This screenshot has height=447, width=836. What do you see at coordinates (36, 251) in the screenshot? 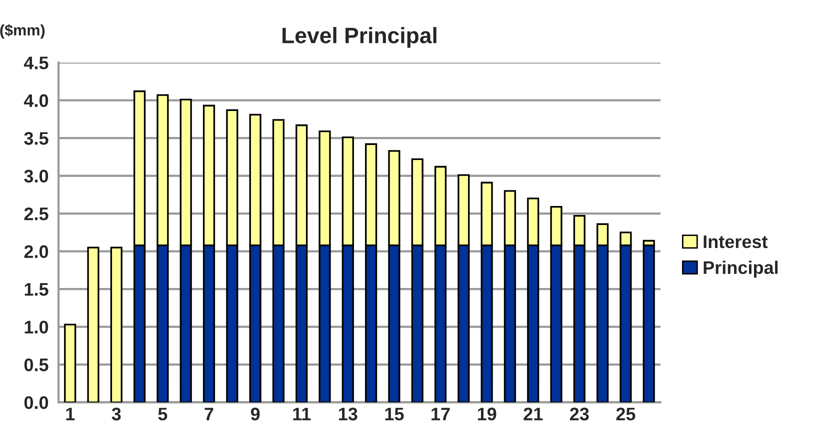
I see `y-tick-label: 2.0` at bounding box center [36, 251].